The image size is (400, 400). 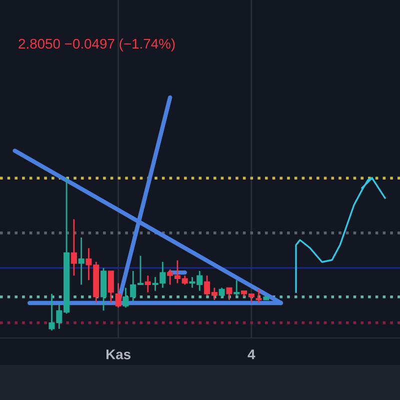 I want to click on x-tick-label: 4, so click(x=252, y=355).